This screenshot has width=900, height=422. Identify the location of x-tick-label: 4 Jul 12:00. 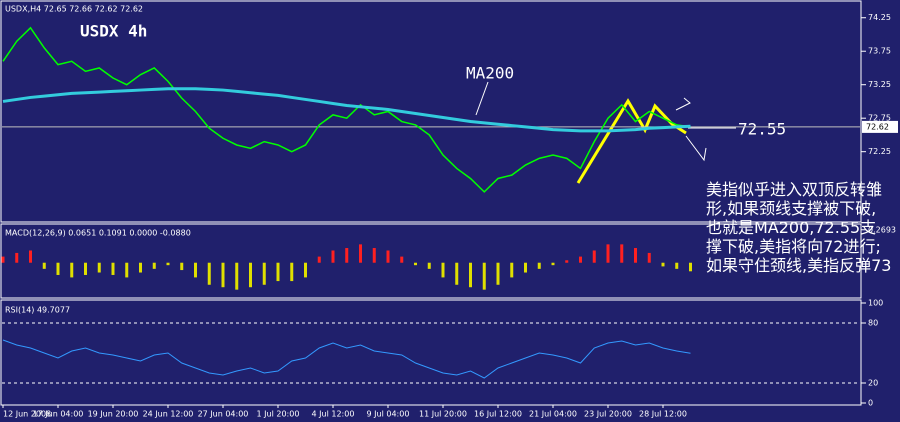
(333, 414).